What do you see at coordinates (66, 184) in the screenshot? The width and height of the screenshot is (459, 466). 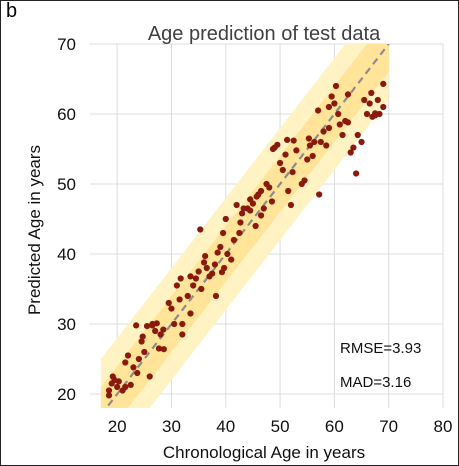 I see `y-tick-label: 50` at bounding box center [66, 184].